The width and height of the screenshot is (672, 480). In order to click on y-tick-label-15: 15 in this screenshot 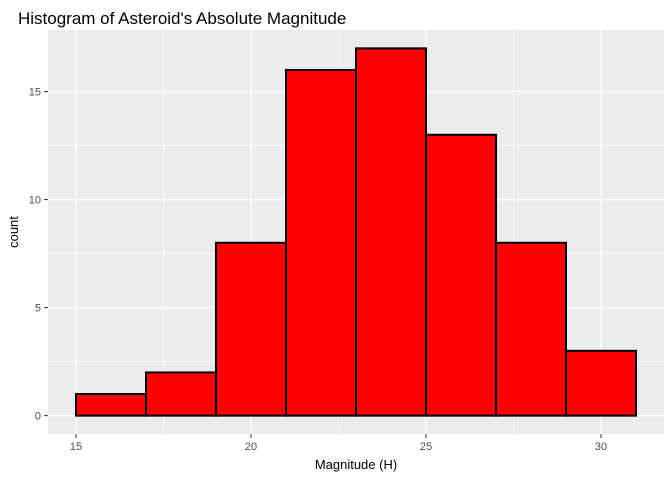, I will do `click(35, 93)`.